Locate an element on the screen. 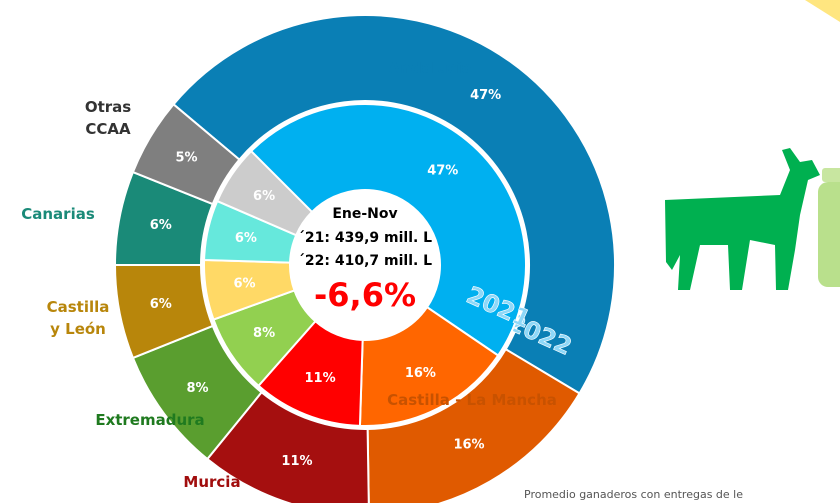 The height and width of the screenshot is (503, 840). data-label: 5% is located at coordinates (187, 158).